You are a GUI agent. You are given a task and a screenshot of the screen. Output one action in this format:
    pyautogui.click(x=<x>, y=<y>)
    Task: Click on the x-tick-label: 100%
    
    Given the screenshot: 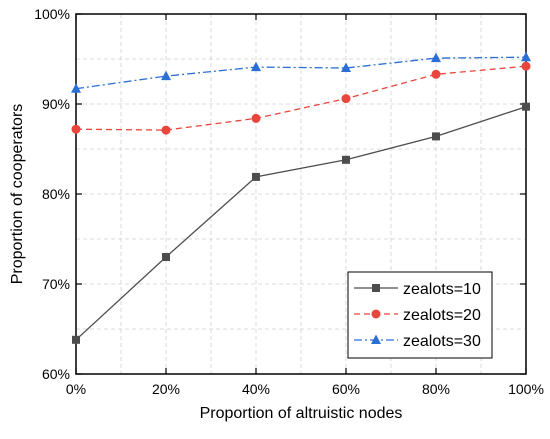 What is the action you would take?
    pyautogui.click(x=526, y=389)
    